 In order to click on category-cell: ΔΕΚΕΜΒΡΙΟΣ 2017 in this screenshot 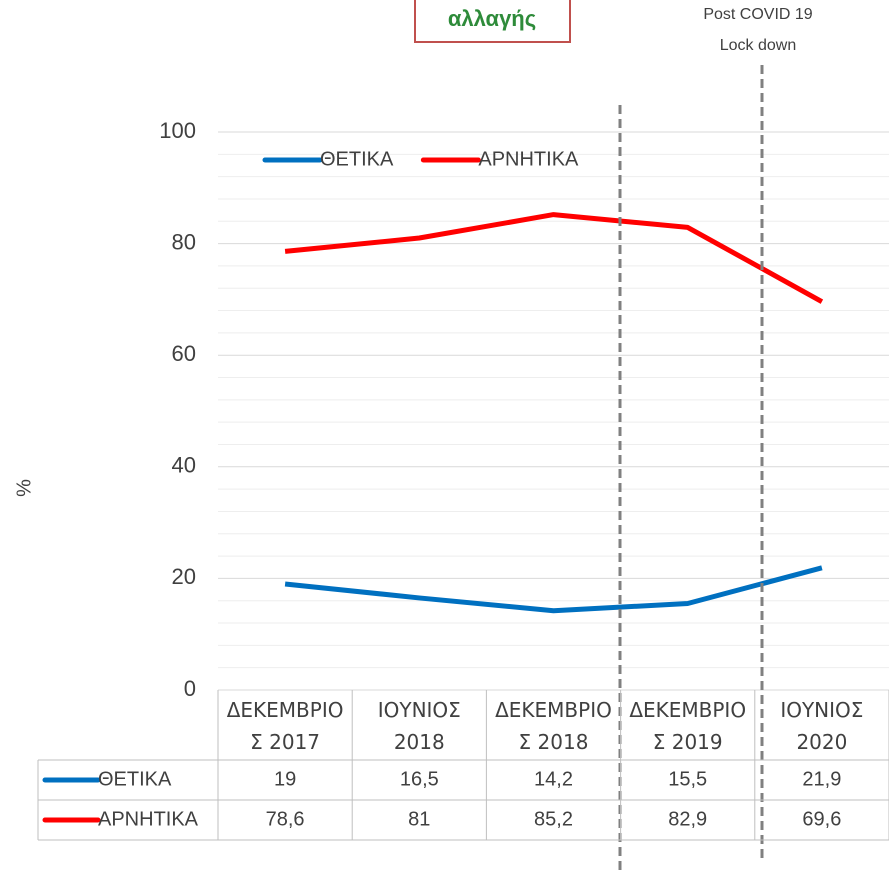, I will do `click(285, 726)`.